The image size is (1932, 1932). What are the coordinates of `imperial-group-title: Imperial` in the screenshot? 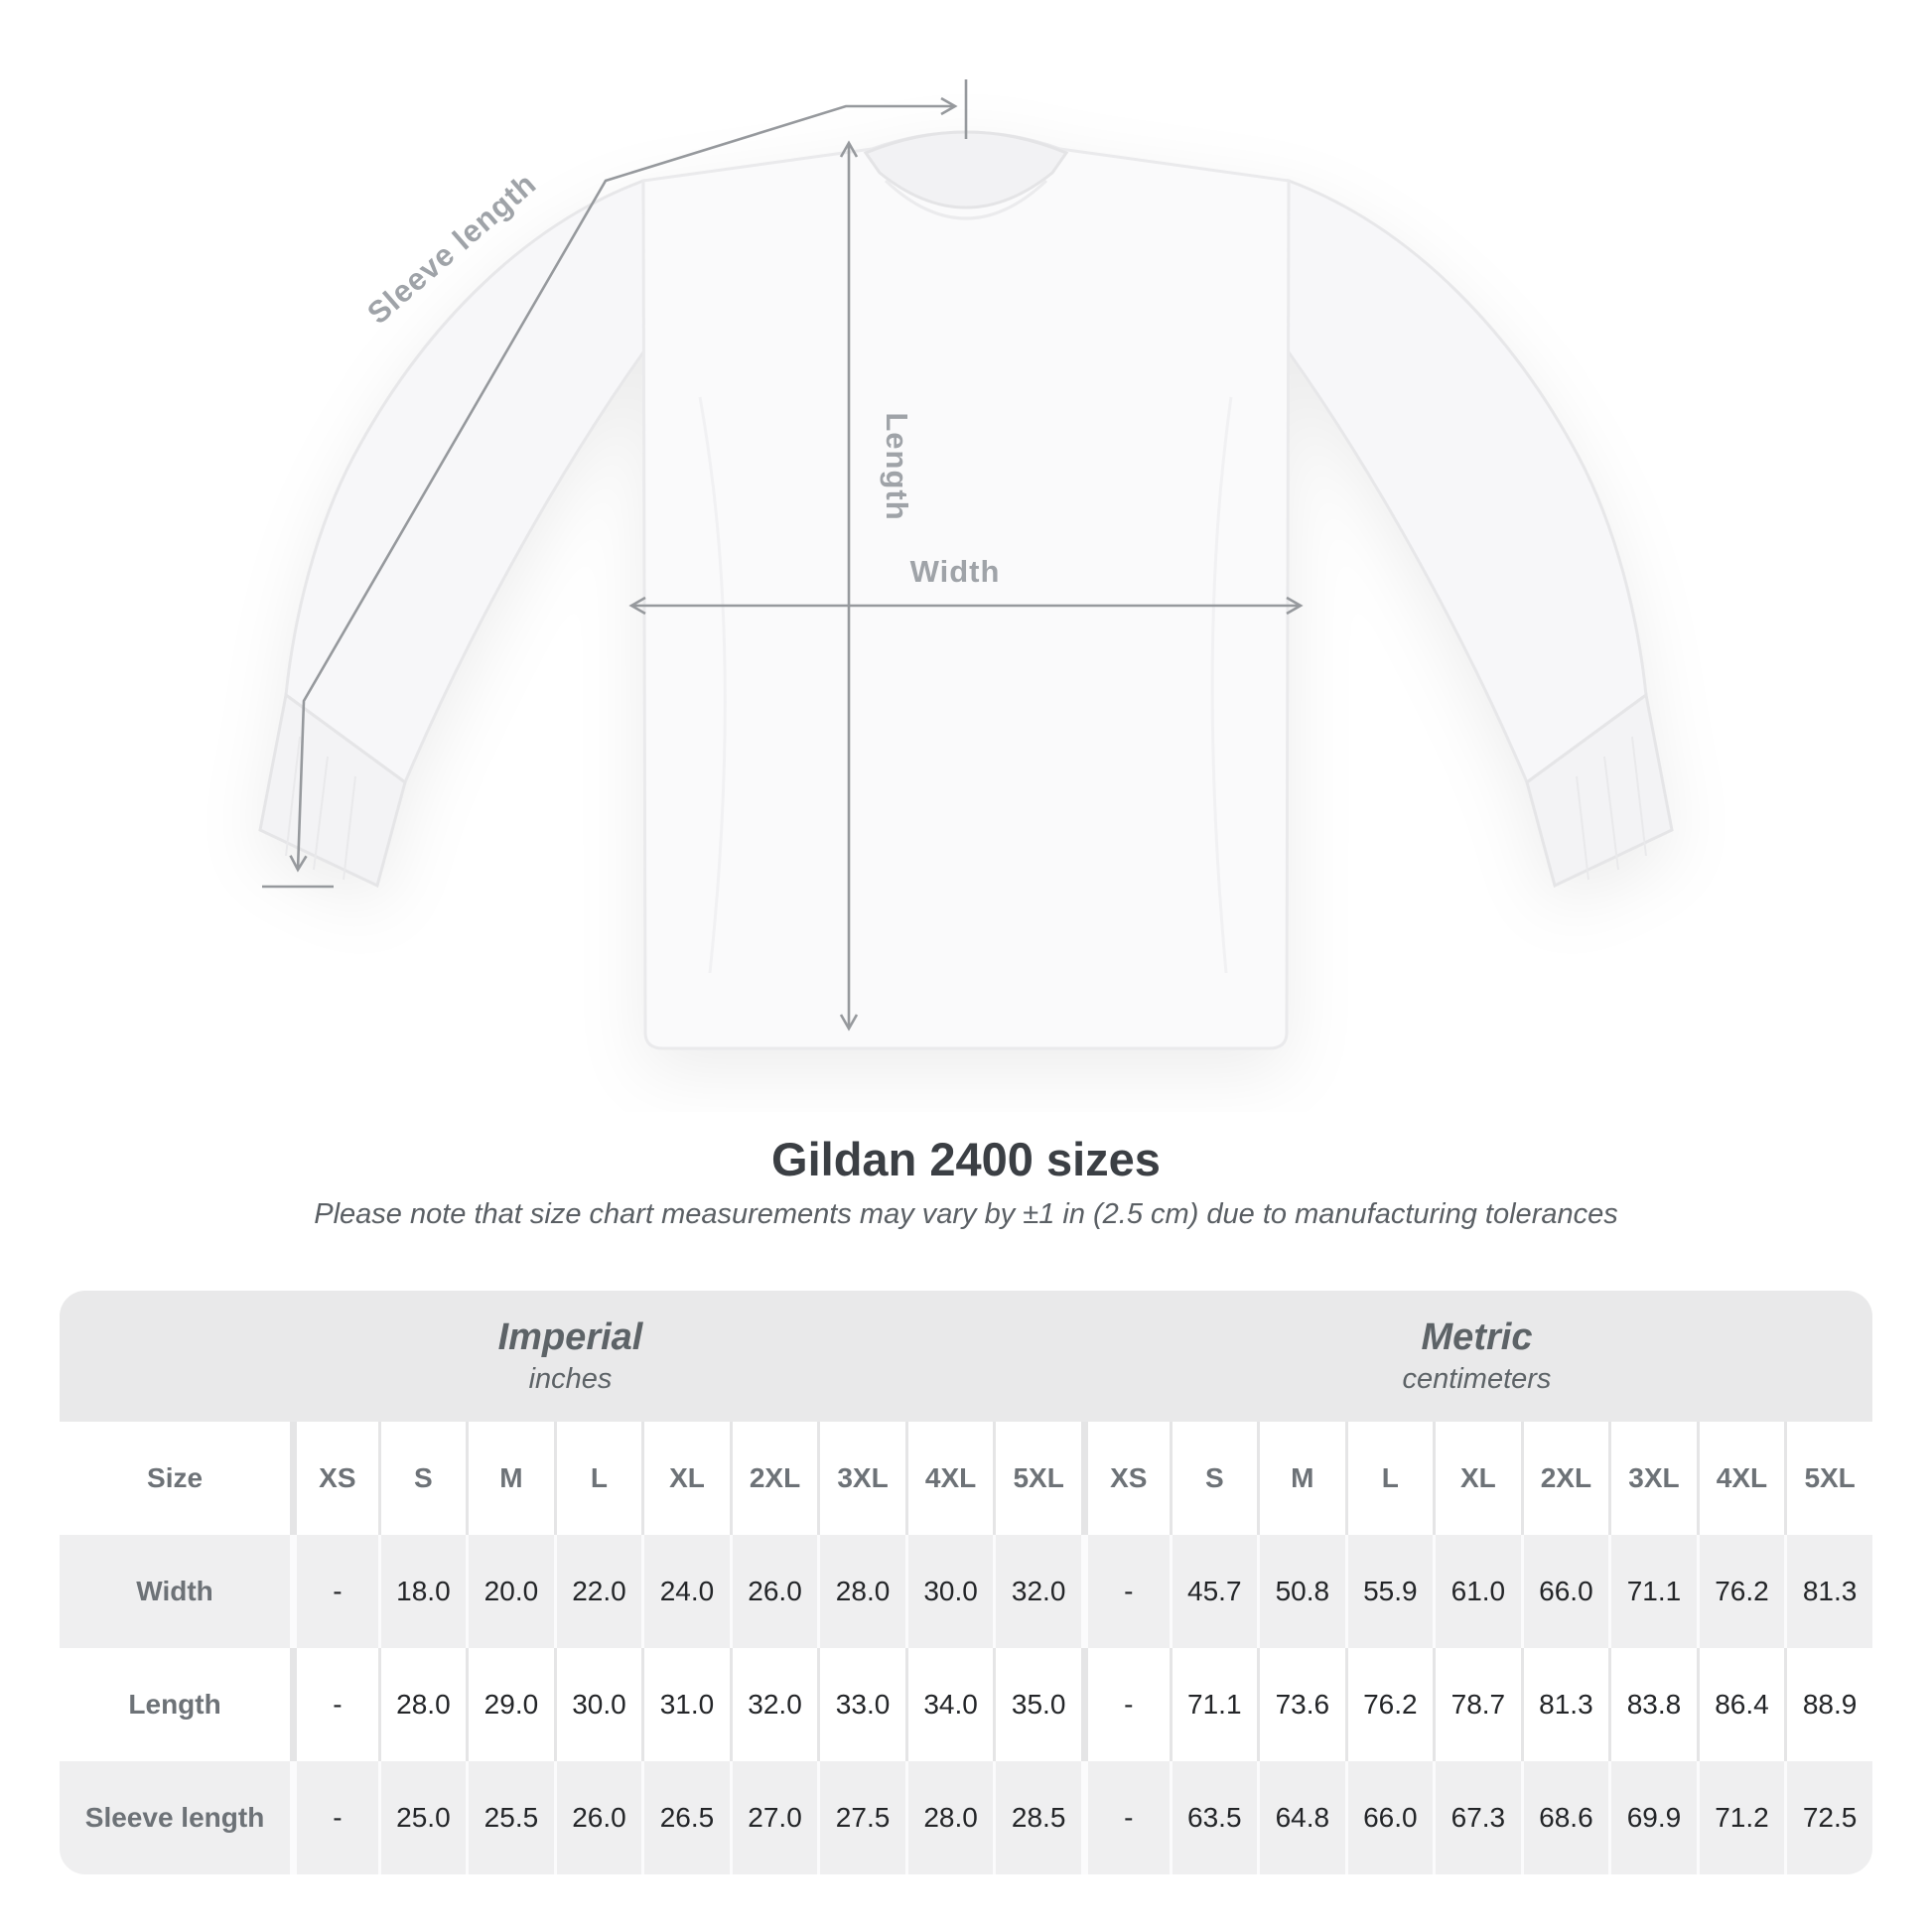 It's located at (570, 1337).